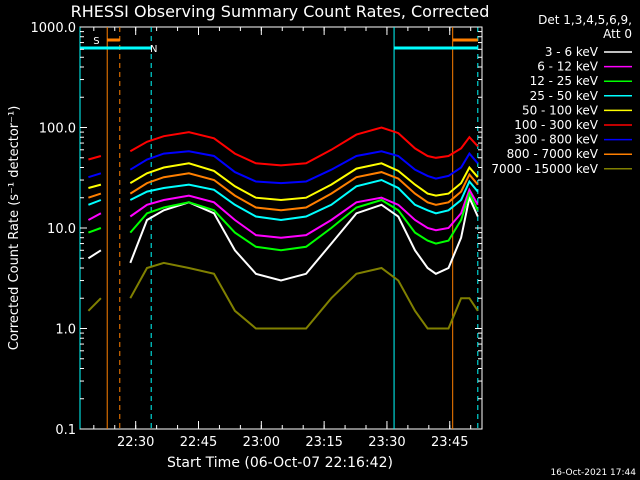  Describe the element at coordinates (323, 442) in the screenshot. I see `x-tick-label: 23:15` at that location.